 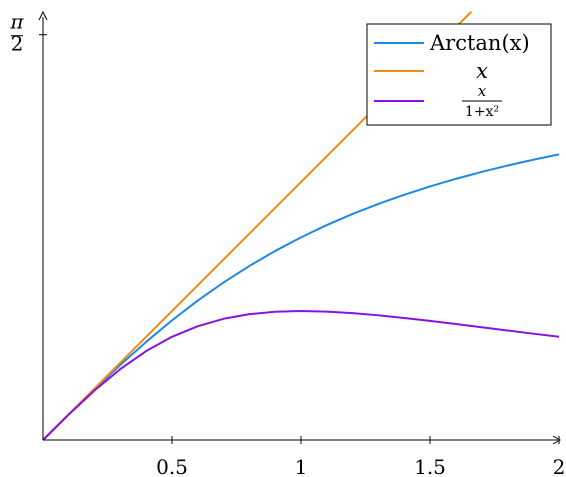 I want to click on x-tick-label: 1, so click(x=301, y=466).